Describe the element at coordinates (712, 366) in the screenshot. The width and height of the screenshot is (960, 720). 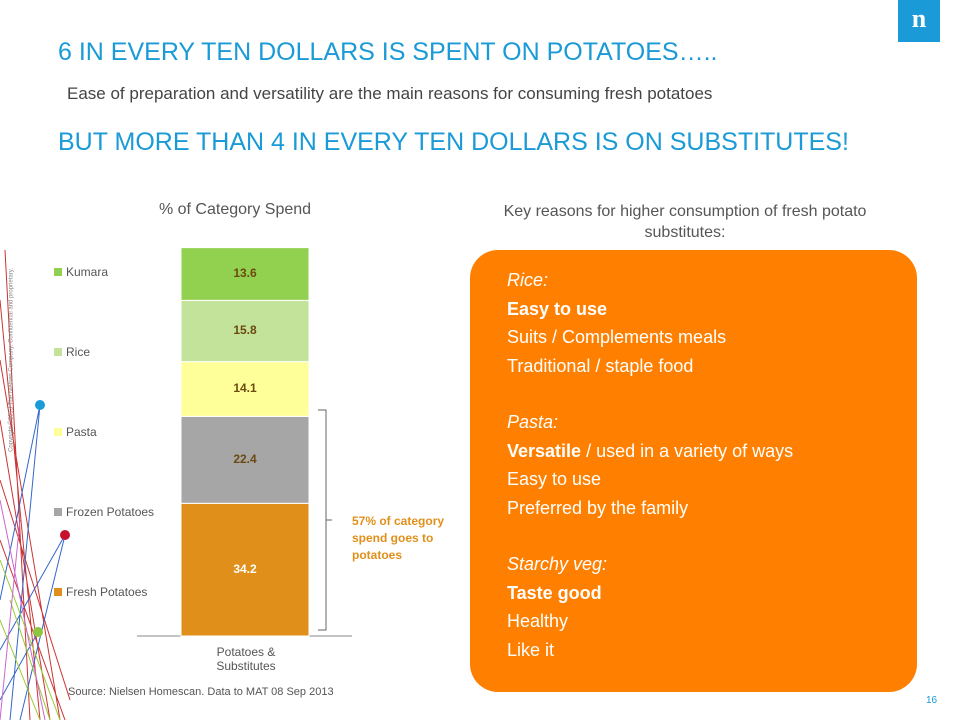
I see `reason-line: Traditional / staple food` at that location.